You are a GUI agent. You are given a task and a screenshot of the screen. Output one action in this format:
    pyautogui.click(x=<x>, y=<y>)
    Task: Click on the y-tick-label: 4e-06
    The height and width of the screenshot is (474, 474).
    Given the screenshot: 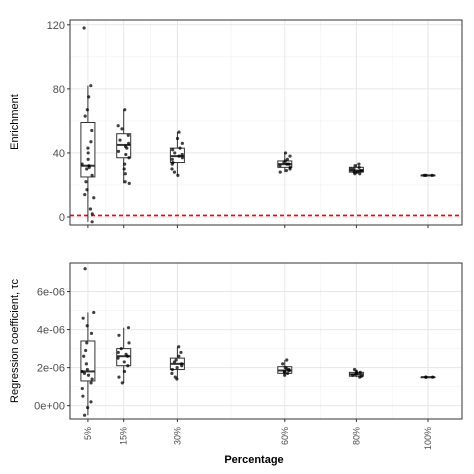 What is the action you would take?
    pyautogui.click(x=51, y=331)
    